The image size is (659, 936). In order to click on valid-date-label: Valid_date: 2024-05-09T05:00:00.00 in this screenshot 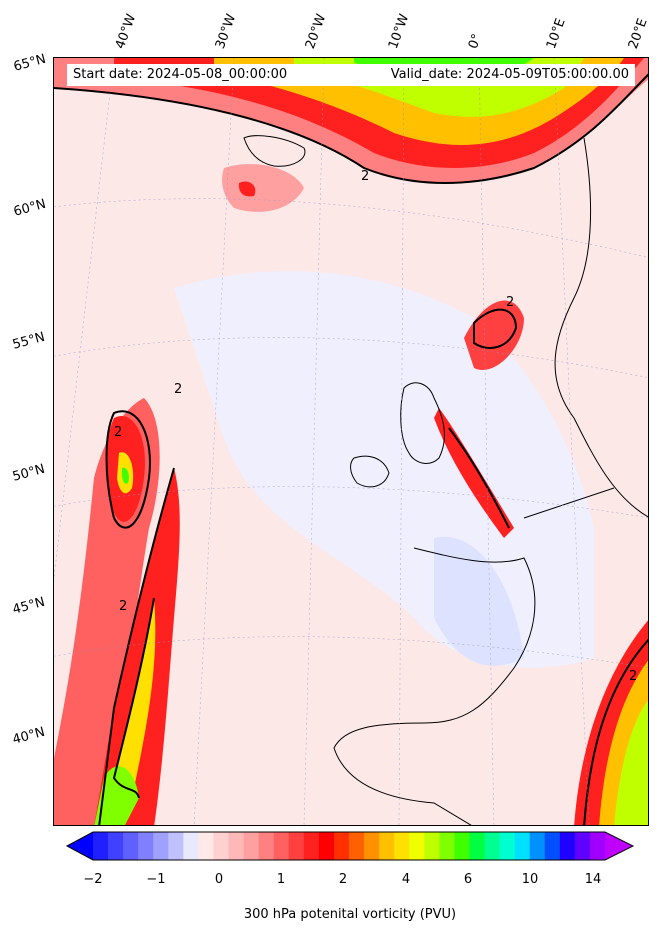, I will do `click(509, 74)`.